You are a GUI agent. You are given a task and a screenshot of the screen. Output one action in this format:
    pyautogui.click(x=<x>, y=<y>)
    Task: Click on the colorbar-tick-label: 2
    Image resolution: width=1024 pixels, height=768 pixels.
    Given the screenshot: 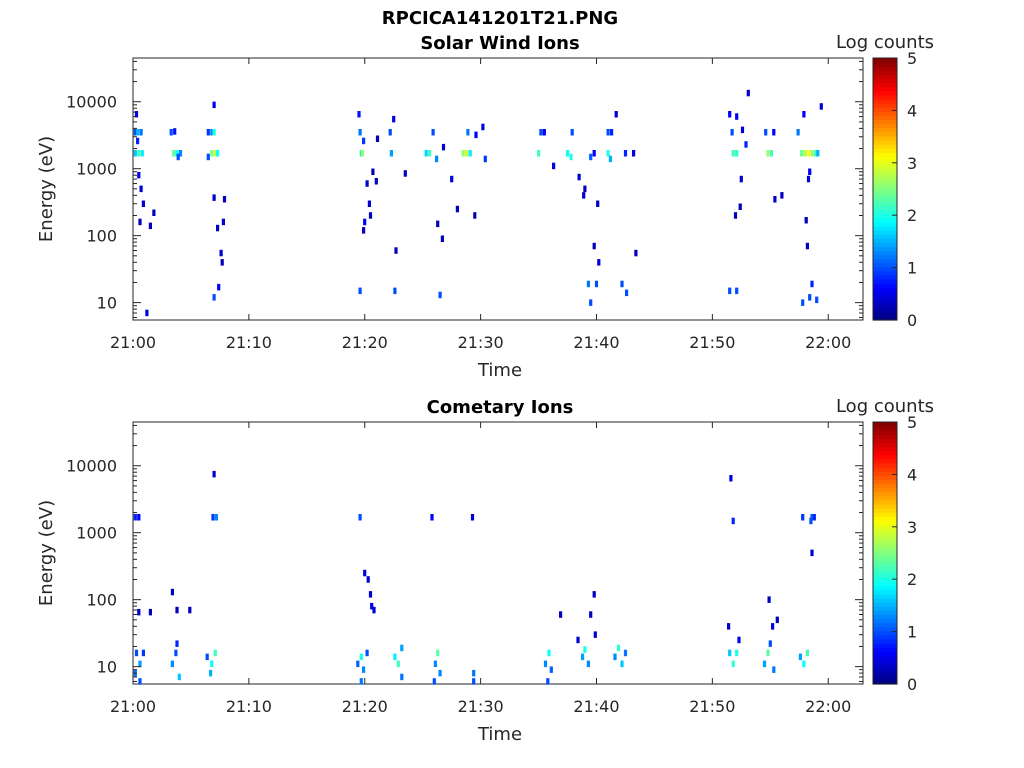 What is the action you would take?
    pyautogui.click(x=912, y=215)
    